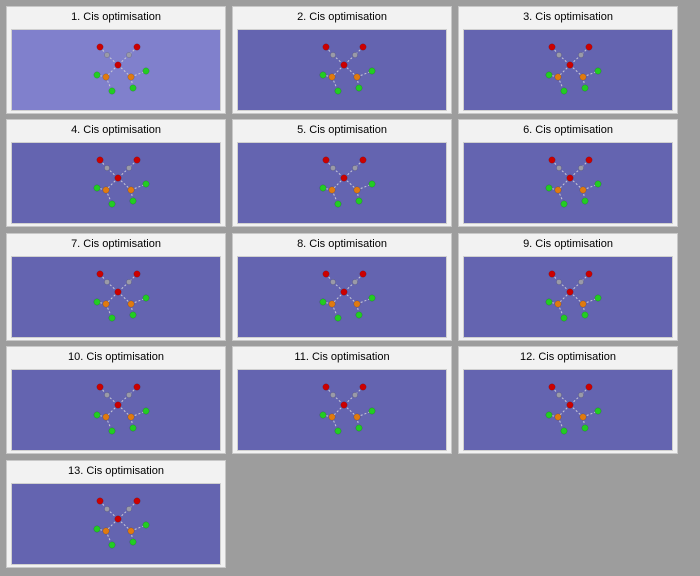 This screenshot has width=700, height=576. I want to click on thumbnail-title: 6. Cis optimisation, so click(568, 130).